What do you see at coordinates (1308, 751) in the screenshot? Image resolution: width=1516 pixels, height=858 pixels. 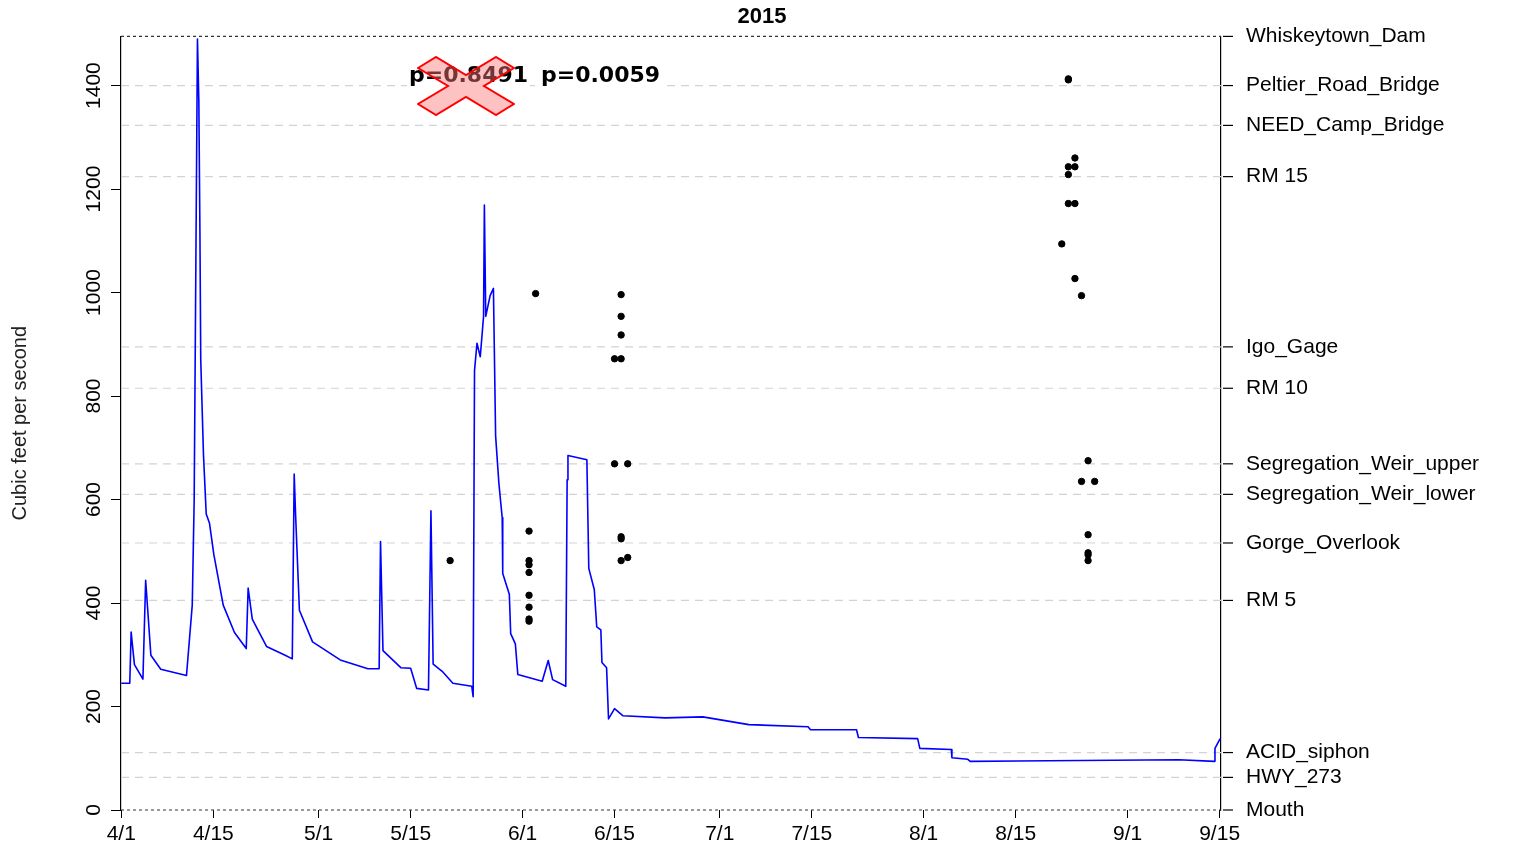 I see `ref-line-label: ACID_siphon` at bounding box center [1308, 751].